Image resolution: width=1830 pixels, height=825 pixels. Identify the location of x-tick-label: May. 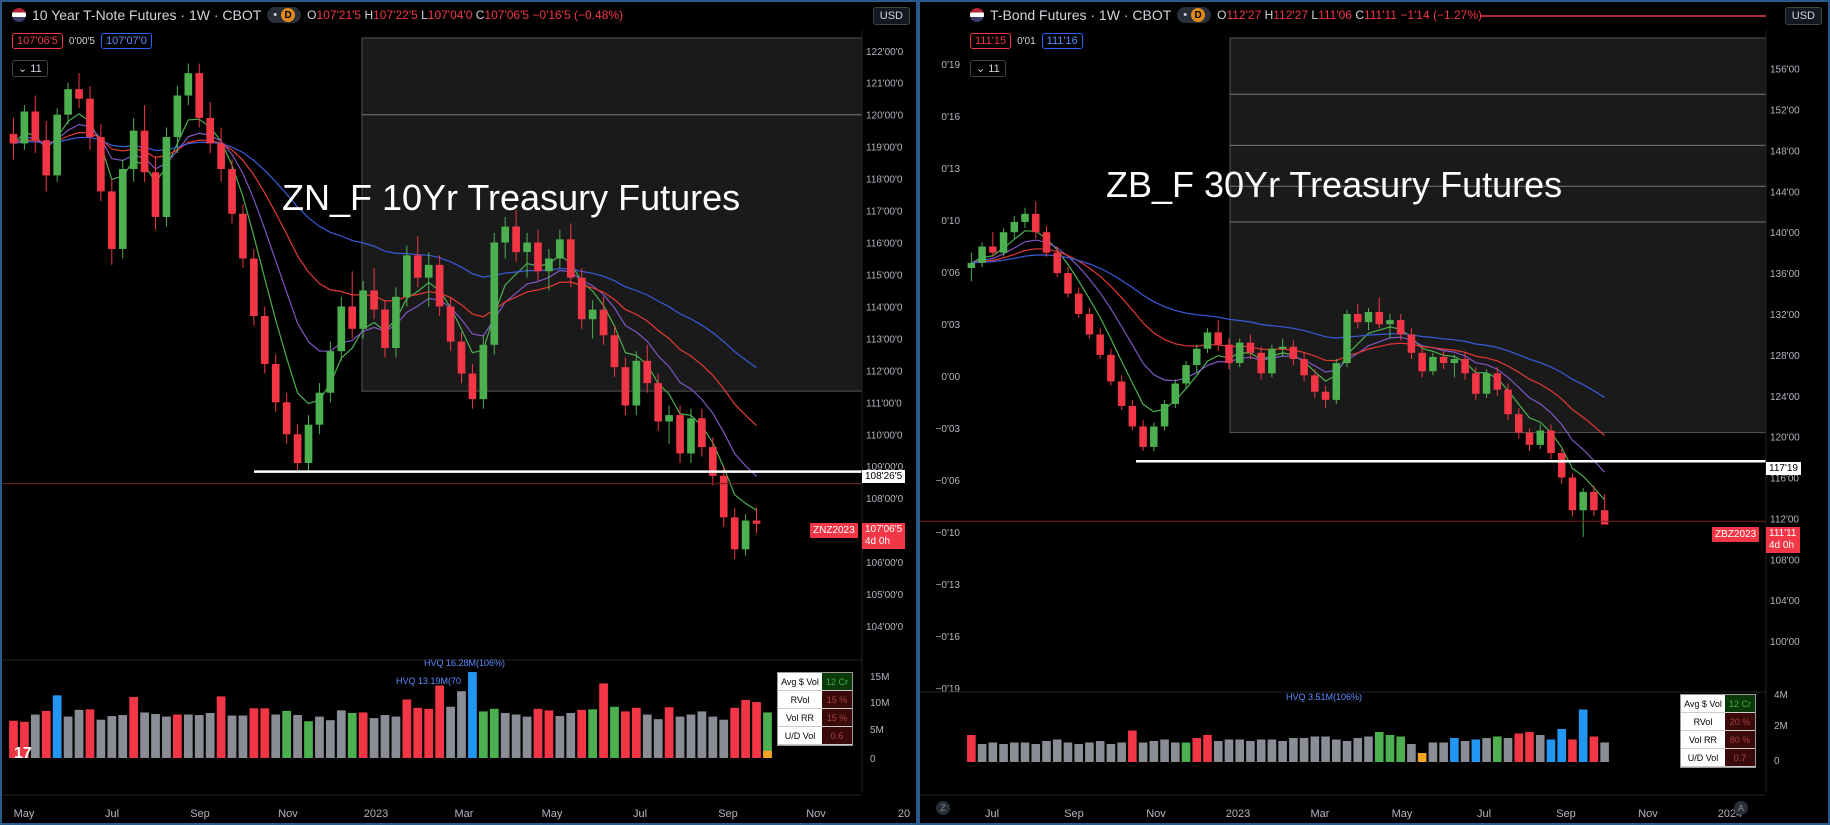
(24, 814).